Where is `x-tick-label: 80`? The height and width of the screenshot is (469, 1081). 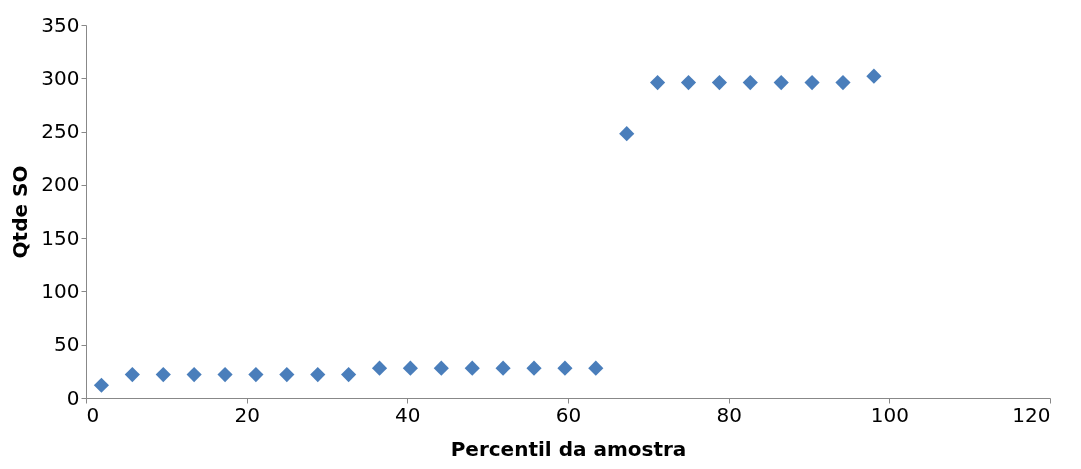
x-tick-label: 80 is located at coordinates (729, 414).